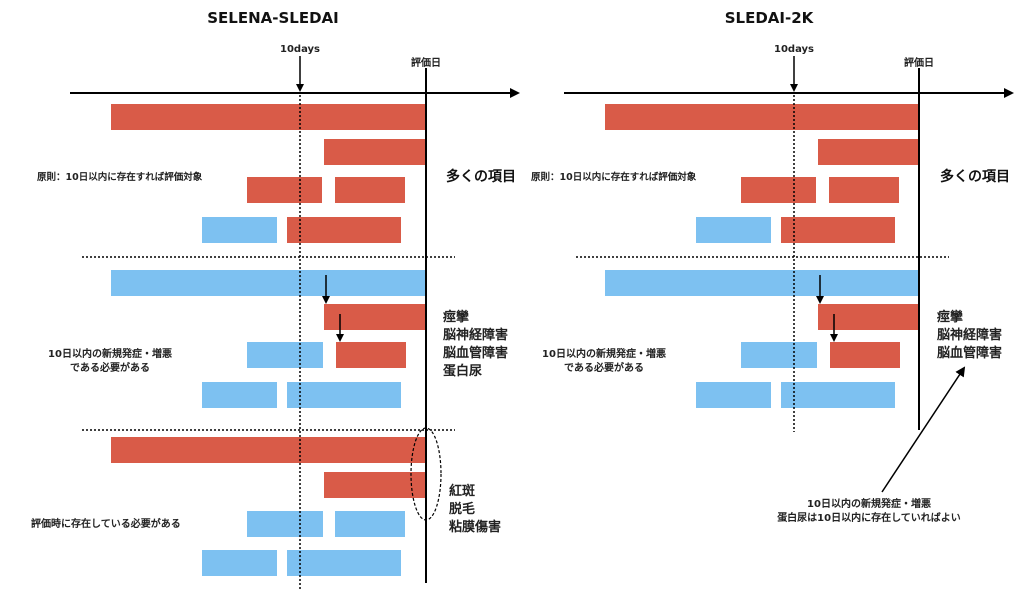 Image resolution: width=1024 pixels, height=607 pixels. What do you see at coordinates (794, 49) in the screenshot?
I see `right-10days-label: 10days` at bounding box center [794, 49].